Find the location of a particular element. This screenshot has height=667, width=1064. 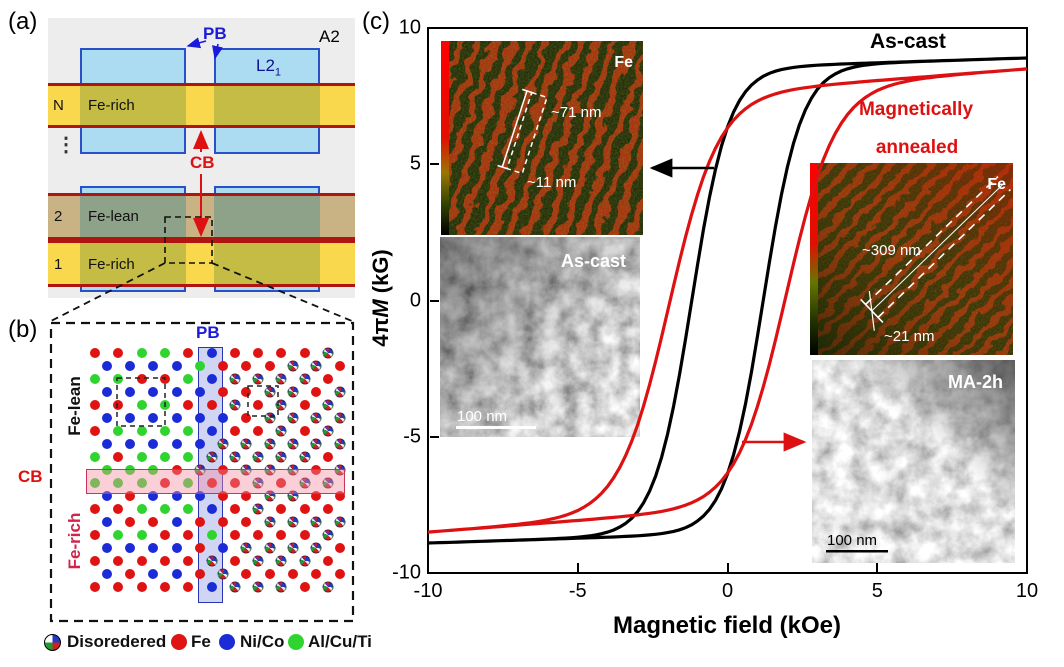

scale-bar-text: 100 nm is located at coordinates (852, 540).